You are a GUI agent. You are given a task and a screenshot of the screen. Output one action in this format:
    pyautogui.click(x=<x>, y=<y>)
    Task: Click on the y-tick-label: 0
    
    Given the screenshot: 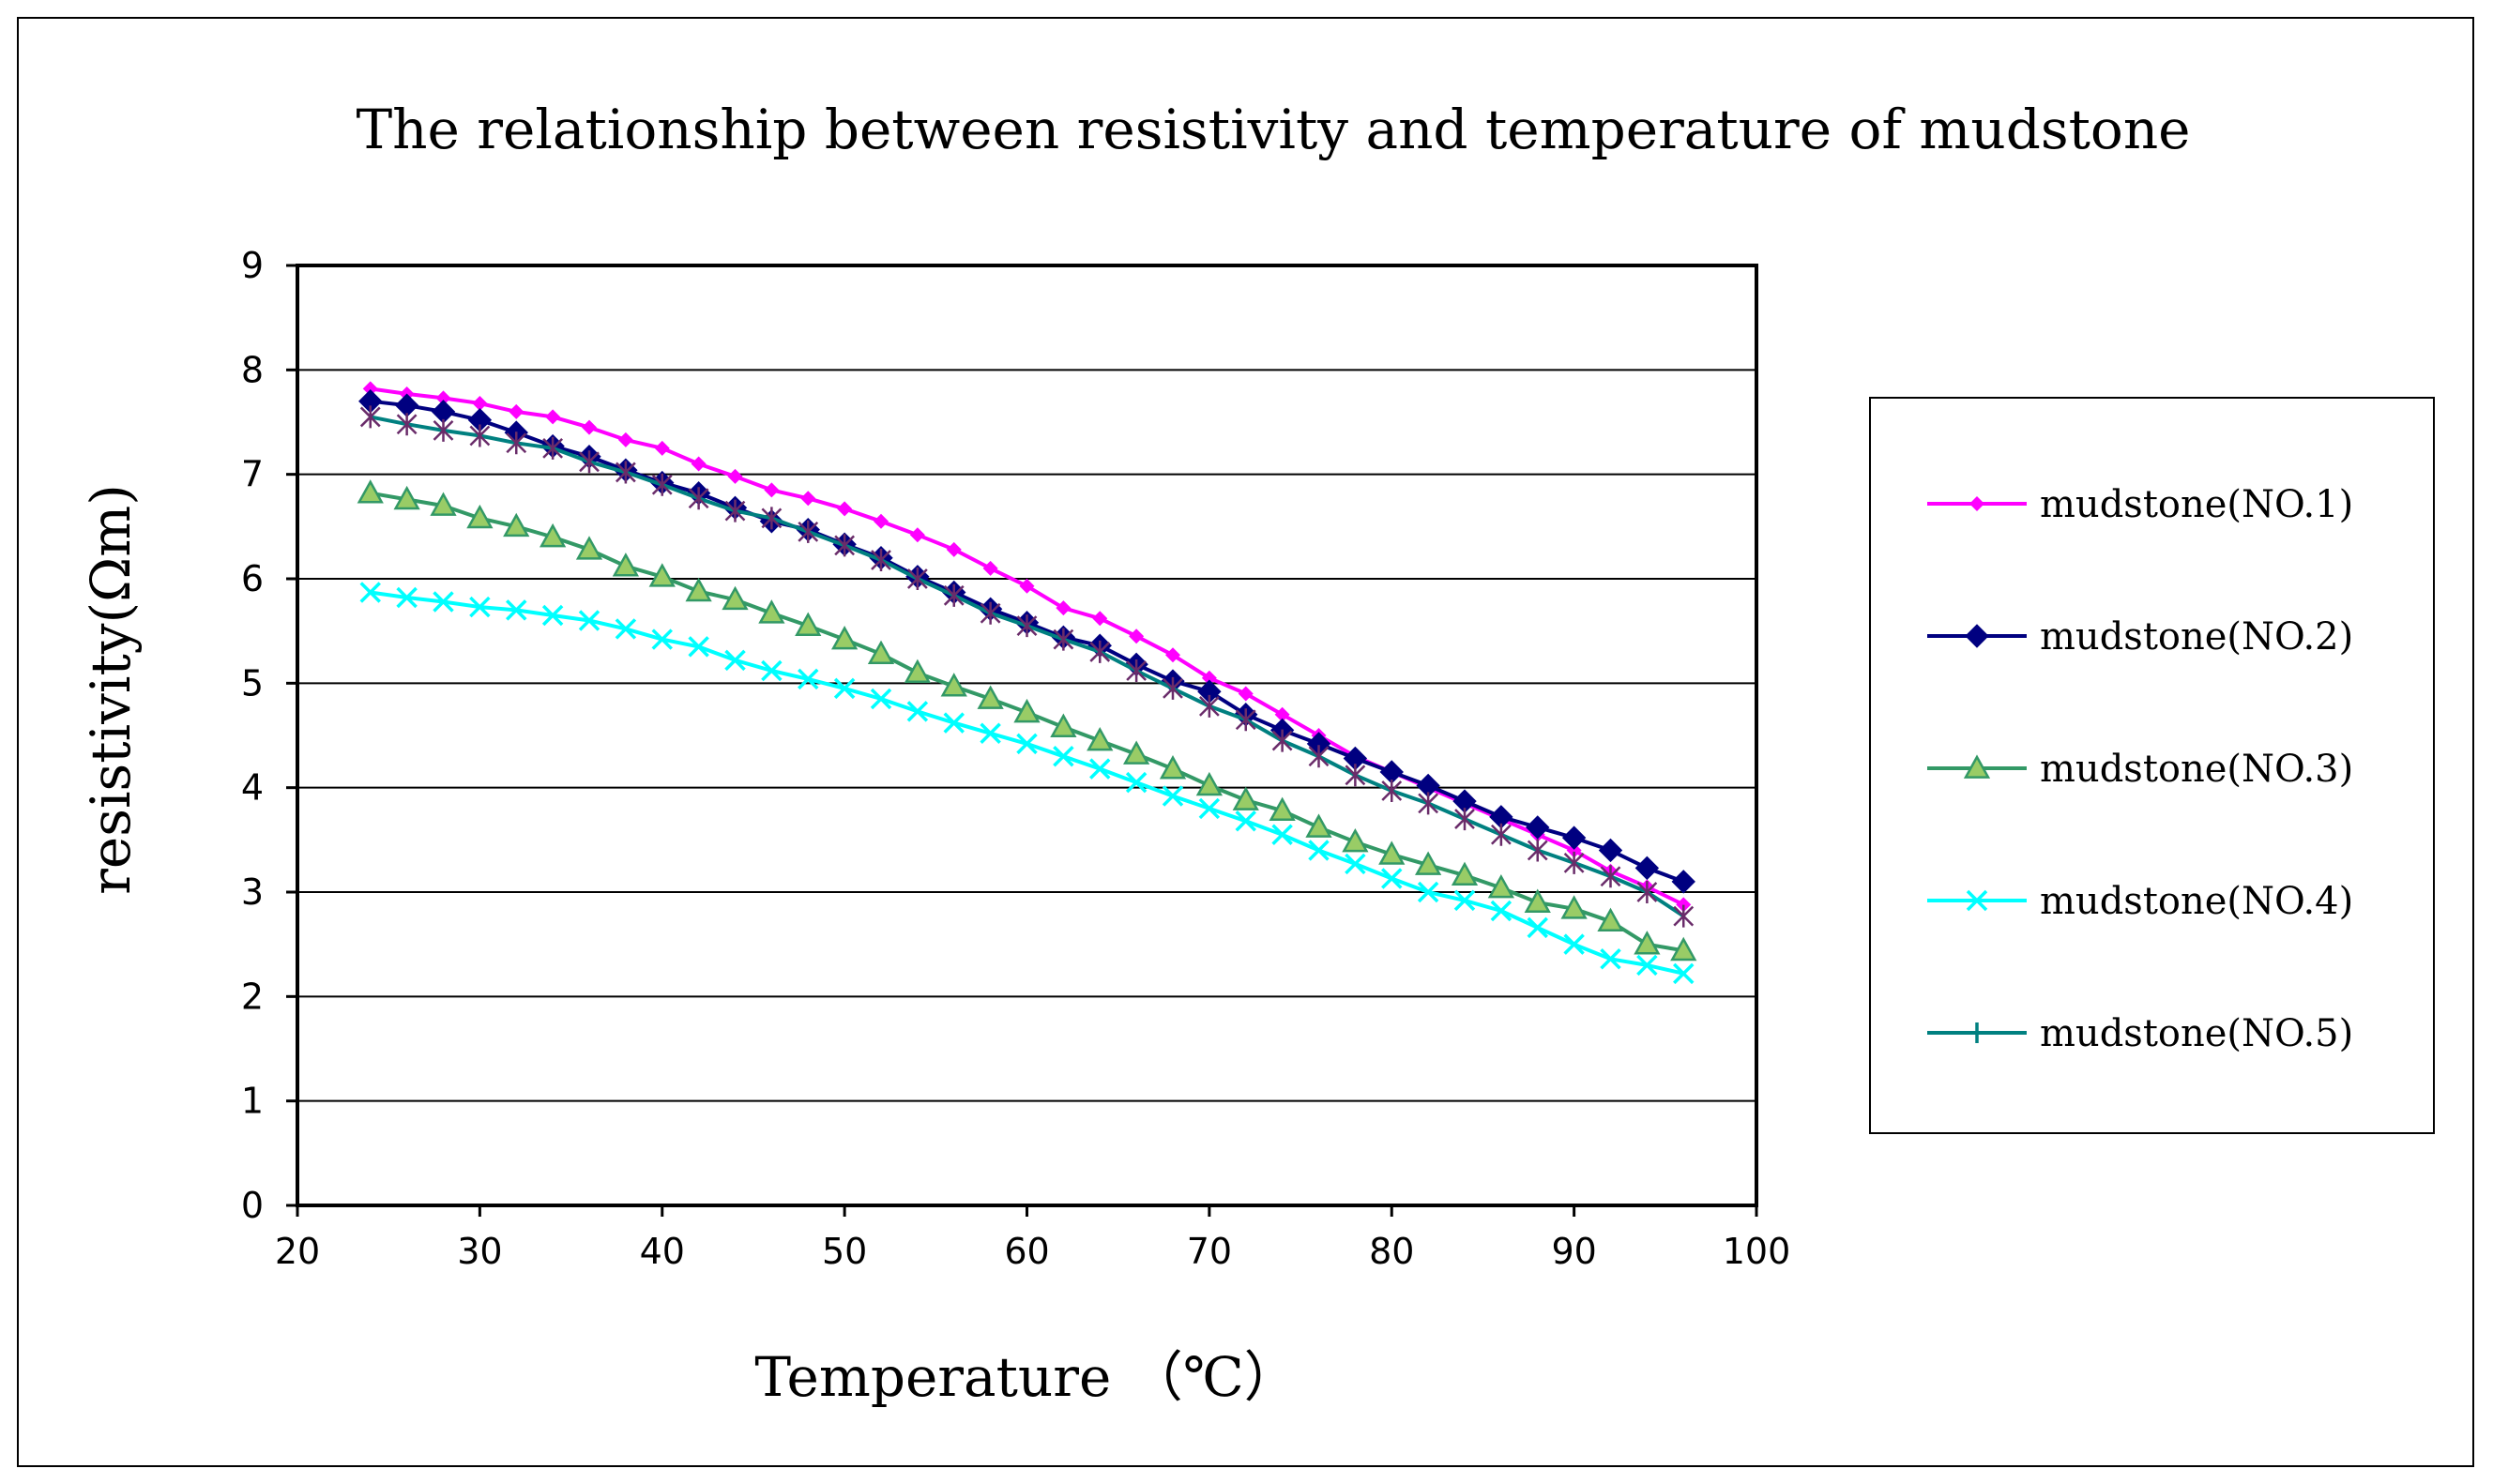 What is the action you would take?
    pyautogui.click(x=252, y=1205)
    